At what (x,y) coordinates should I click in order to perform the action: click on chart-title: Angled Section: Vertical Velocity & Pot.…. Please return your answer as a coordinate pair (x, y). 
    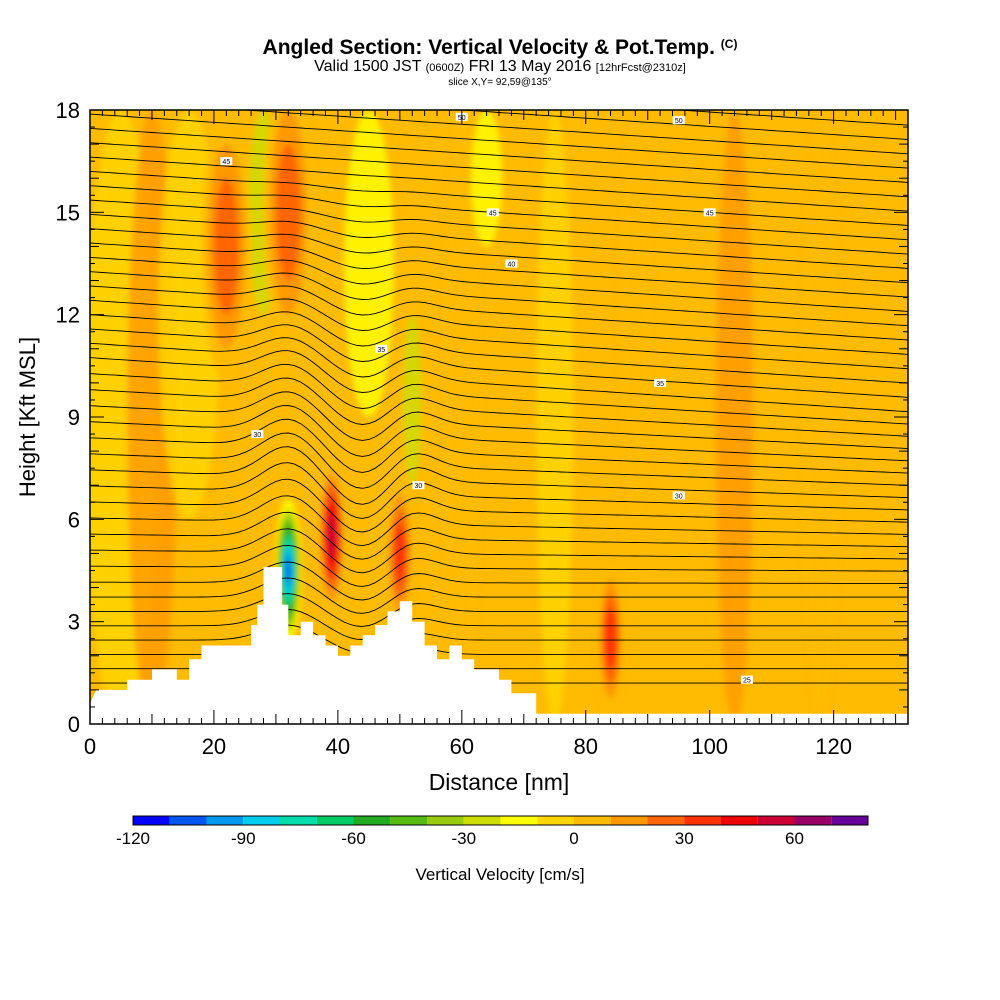
    Looking at the image, I should click on (500, 47).